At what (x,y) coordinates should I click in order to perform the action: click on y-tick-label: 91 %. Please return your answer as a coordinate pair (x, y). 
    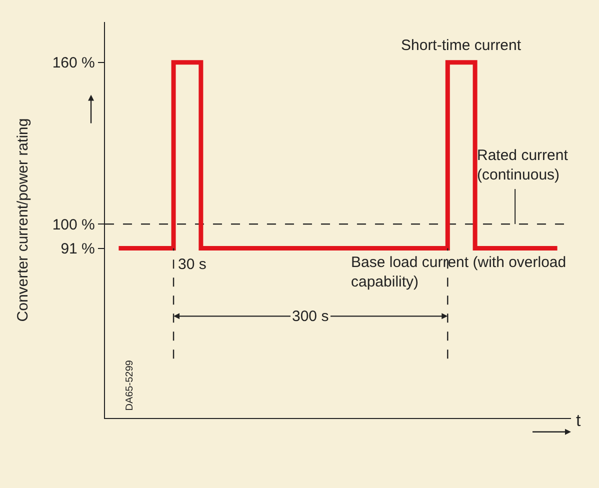
    Looking at the image, I should click on (77, 249).